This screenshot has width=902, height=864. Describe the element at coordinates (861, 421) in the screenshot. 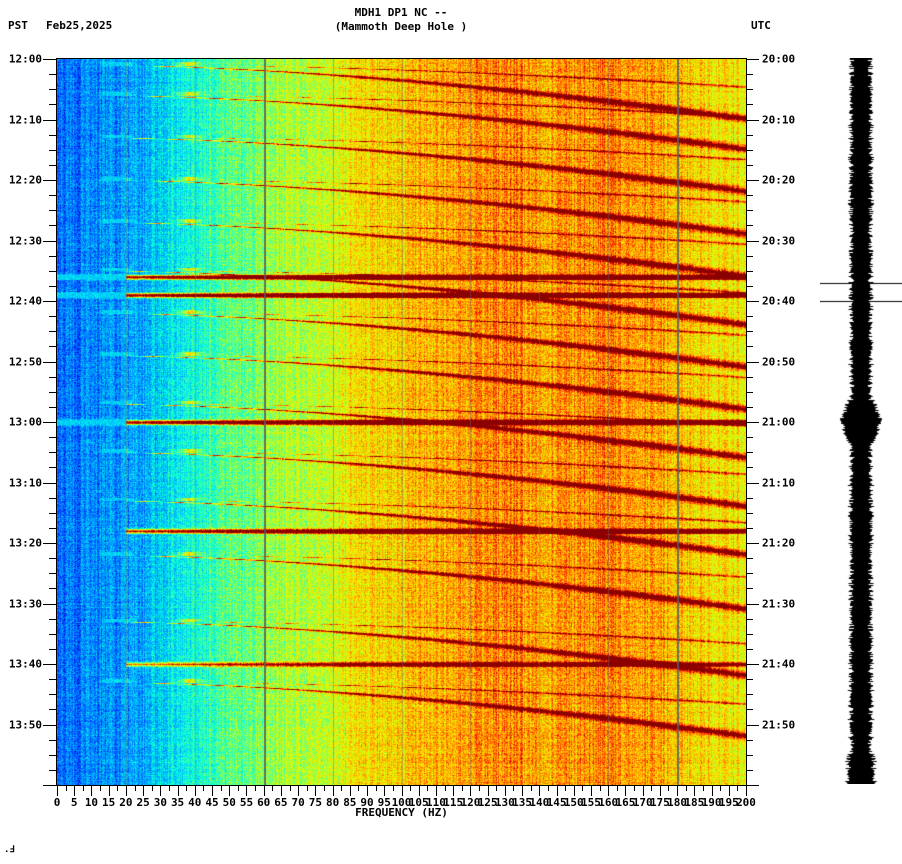

I see `seismogram-trace-panel` at that location.